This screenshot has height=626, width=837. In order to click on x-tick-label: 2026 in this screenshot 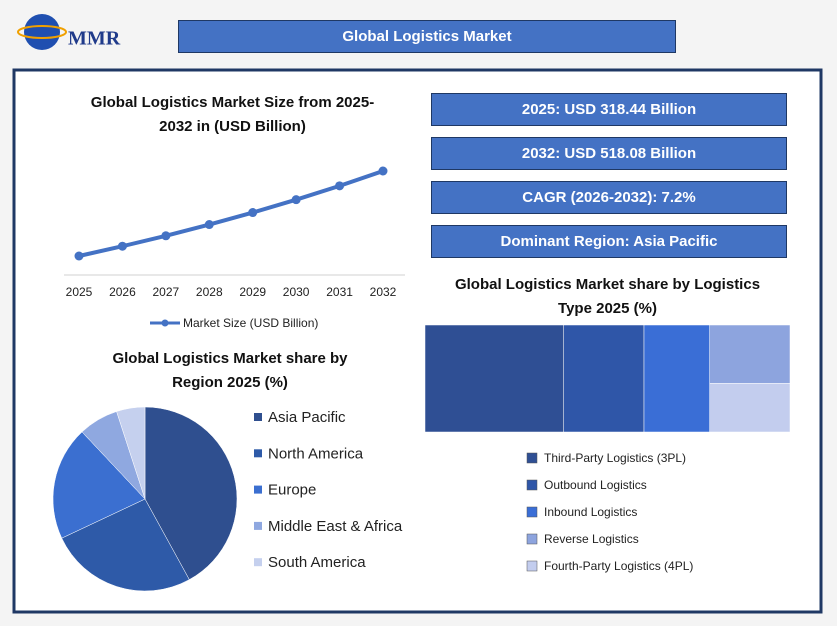, I will do `click(122, 292)`.